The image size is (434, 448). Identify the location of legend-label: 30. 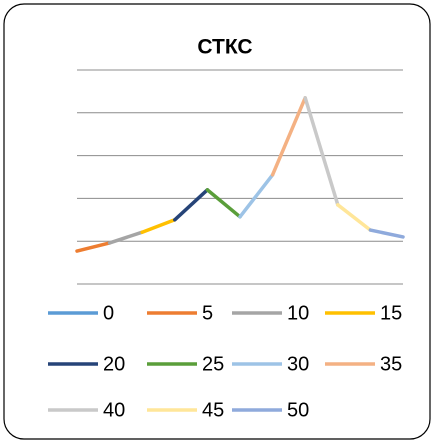
(298, 364).